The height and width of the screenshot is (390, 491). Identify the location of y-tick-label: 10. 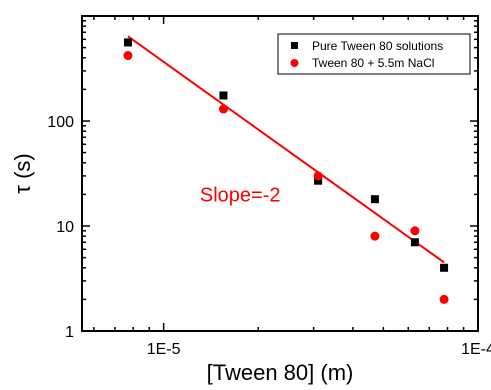
(65, 227).